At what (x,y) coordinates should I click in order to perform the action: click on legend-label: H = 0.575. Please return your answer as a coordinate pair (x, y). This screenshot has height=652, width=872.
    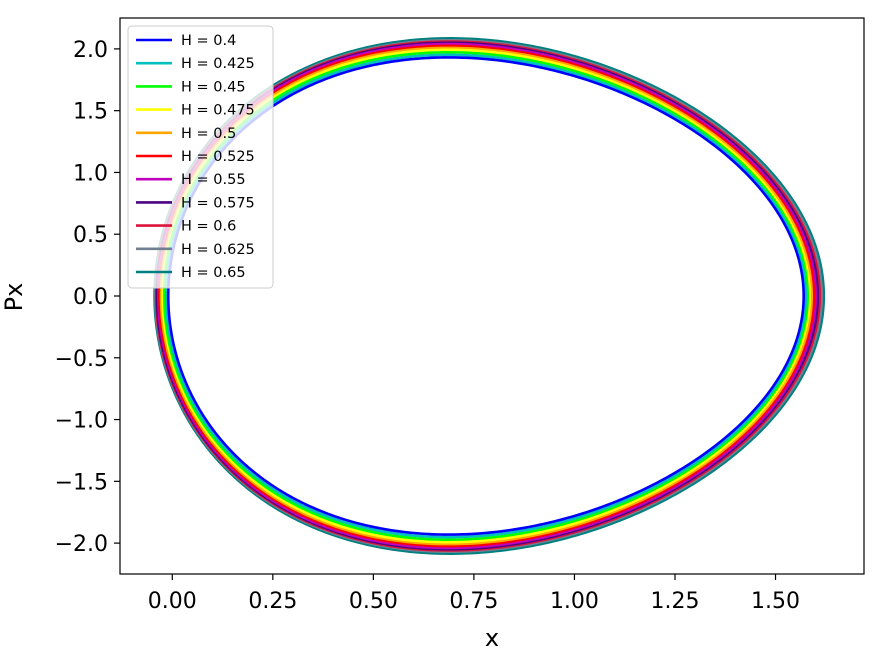
    Looking at the image, I should click on (218, 203).